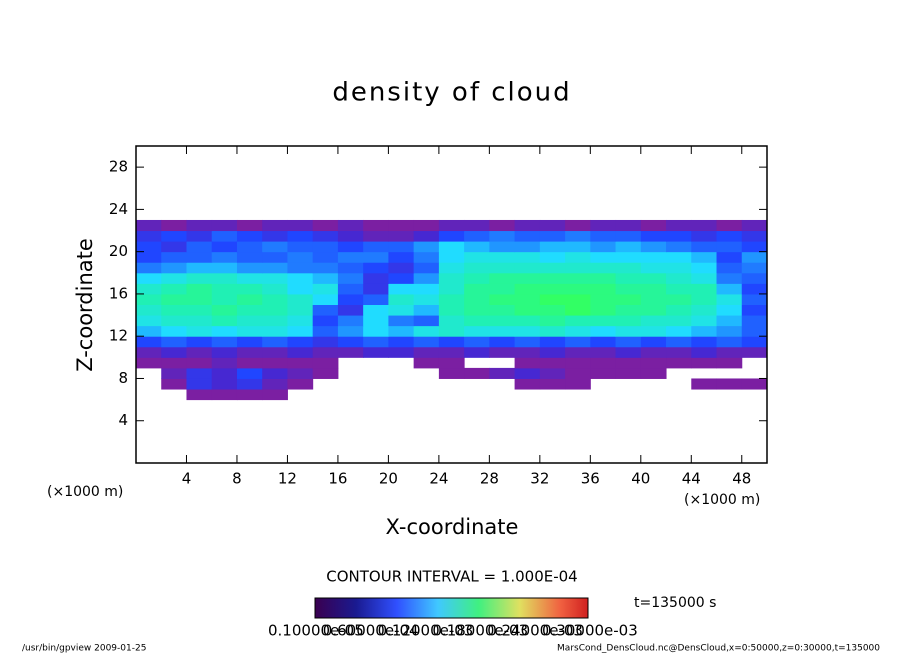 The width and height of the screenshot is (904, 654). Describe the element at coordinates (123, 378) in the screenshot. I see `y-tick-label: 8` at that location.